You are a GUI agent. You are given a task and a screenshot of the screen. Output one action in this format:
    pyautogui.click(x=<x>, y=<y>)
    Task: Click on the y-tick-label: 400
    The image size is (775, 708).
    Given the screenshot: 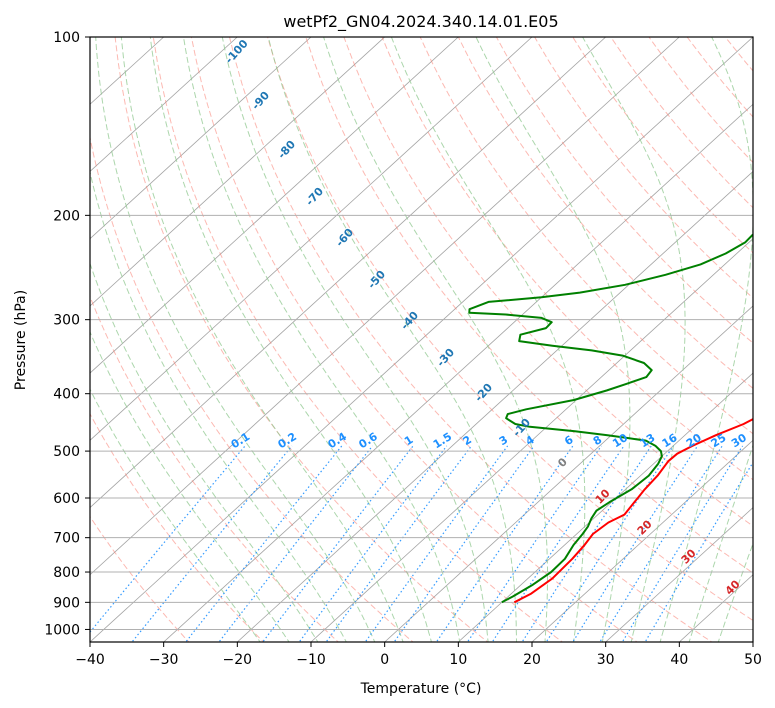 What is the action you would take?
    pyautogui.click(x=66, y=395)
    